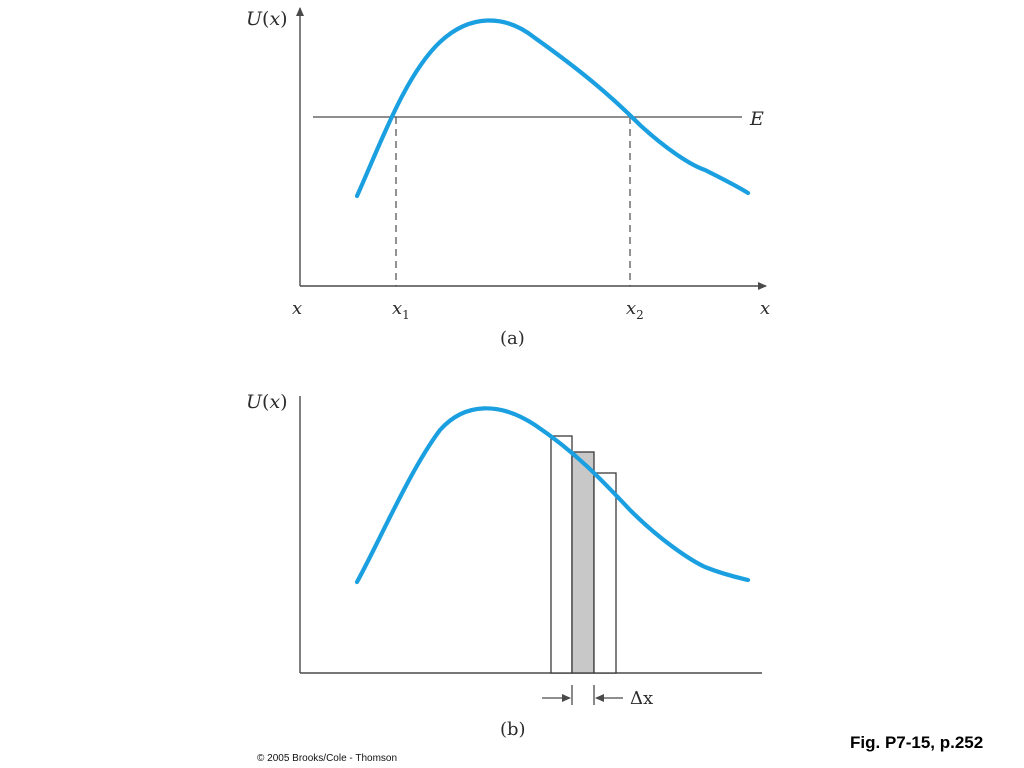 Image resolution: width=1024 pixels, height=768 pixels. What do you see at coordinates (765, 308) in the screenshot?
I see `panel-a-x-axis-right-label: x` at bounding box center [765, 308].